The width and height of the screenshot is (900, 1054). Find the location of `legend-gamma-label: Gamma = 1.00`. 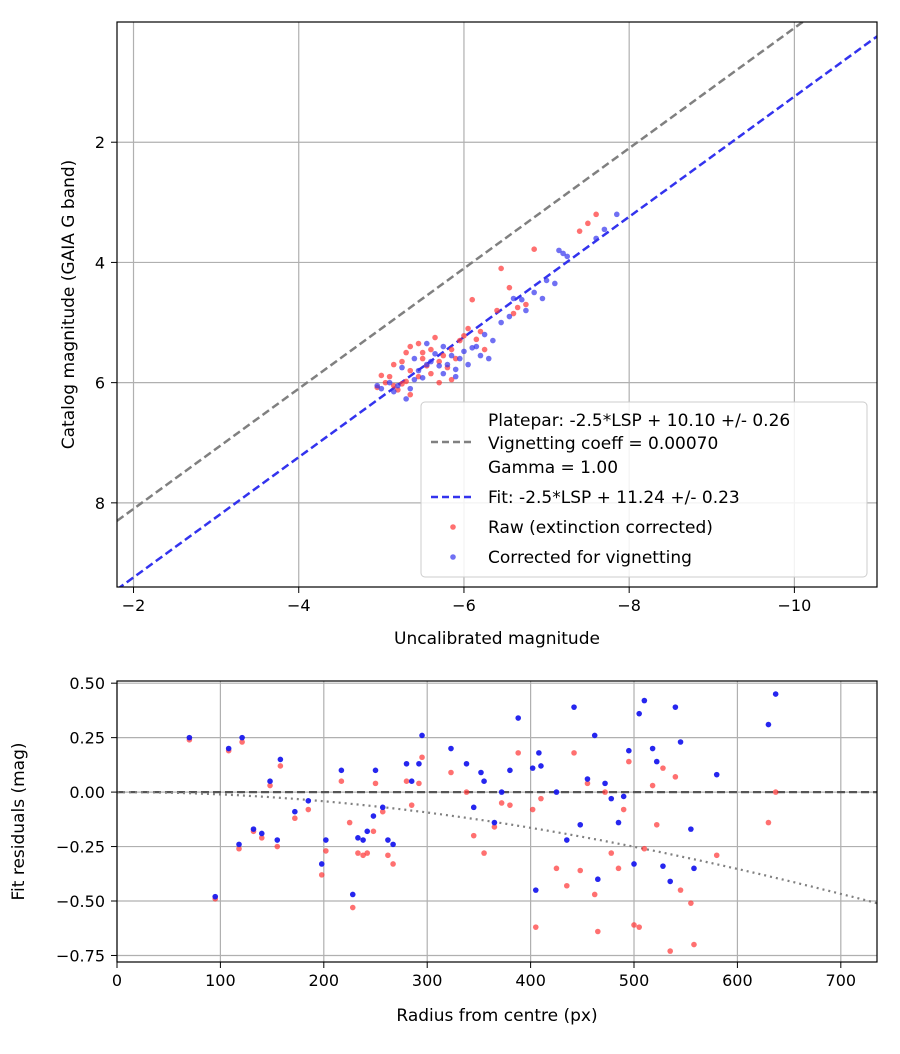

legend-gamma-label: Gamma = 1.00 is located at coordinates (553, 468).